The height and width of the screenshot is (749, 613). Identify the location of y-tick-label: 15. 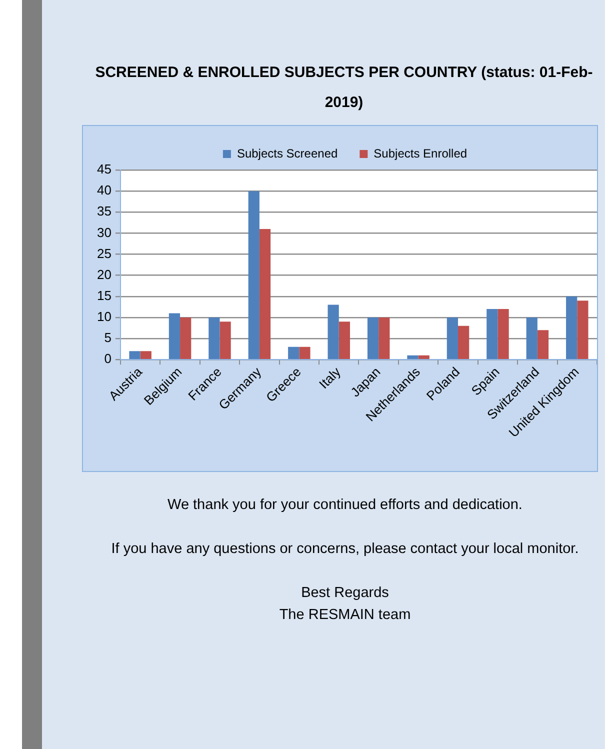
(104, 295).